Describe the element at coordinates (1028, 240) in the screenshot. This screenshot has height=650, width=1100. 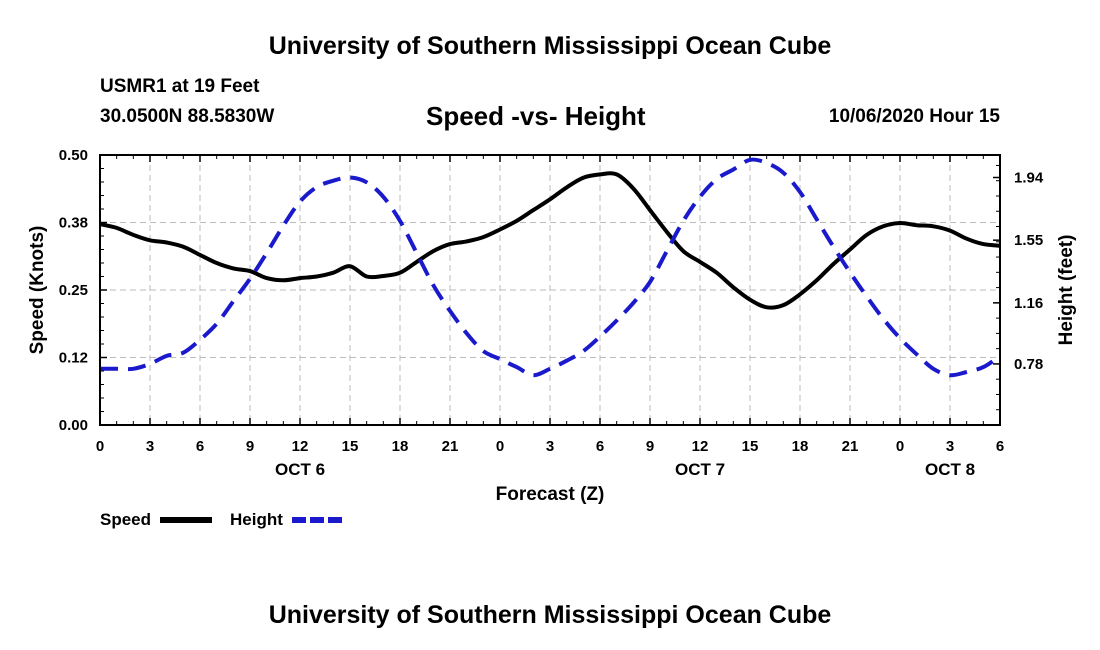
I see `y-right-tick-label: 1.55` at that location.